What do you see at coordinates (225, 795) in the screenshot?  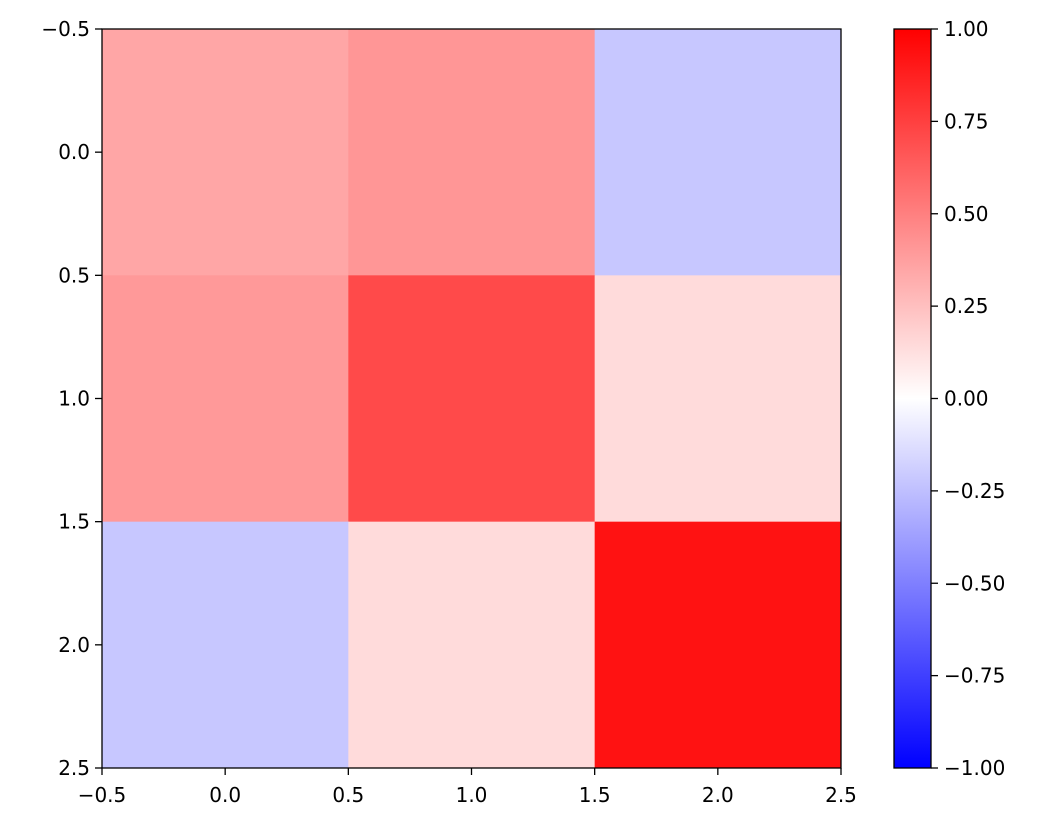 I see `x-tick-label: 0.0` at bounding box center [225, 795].